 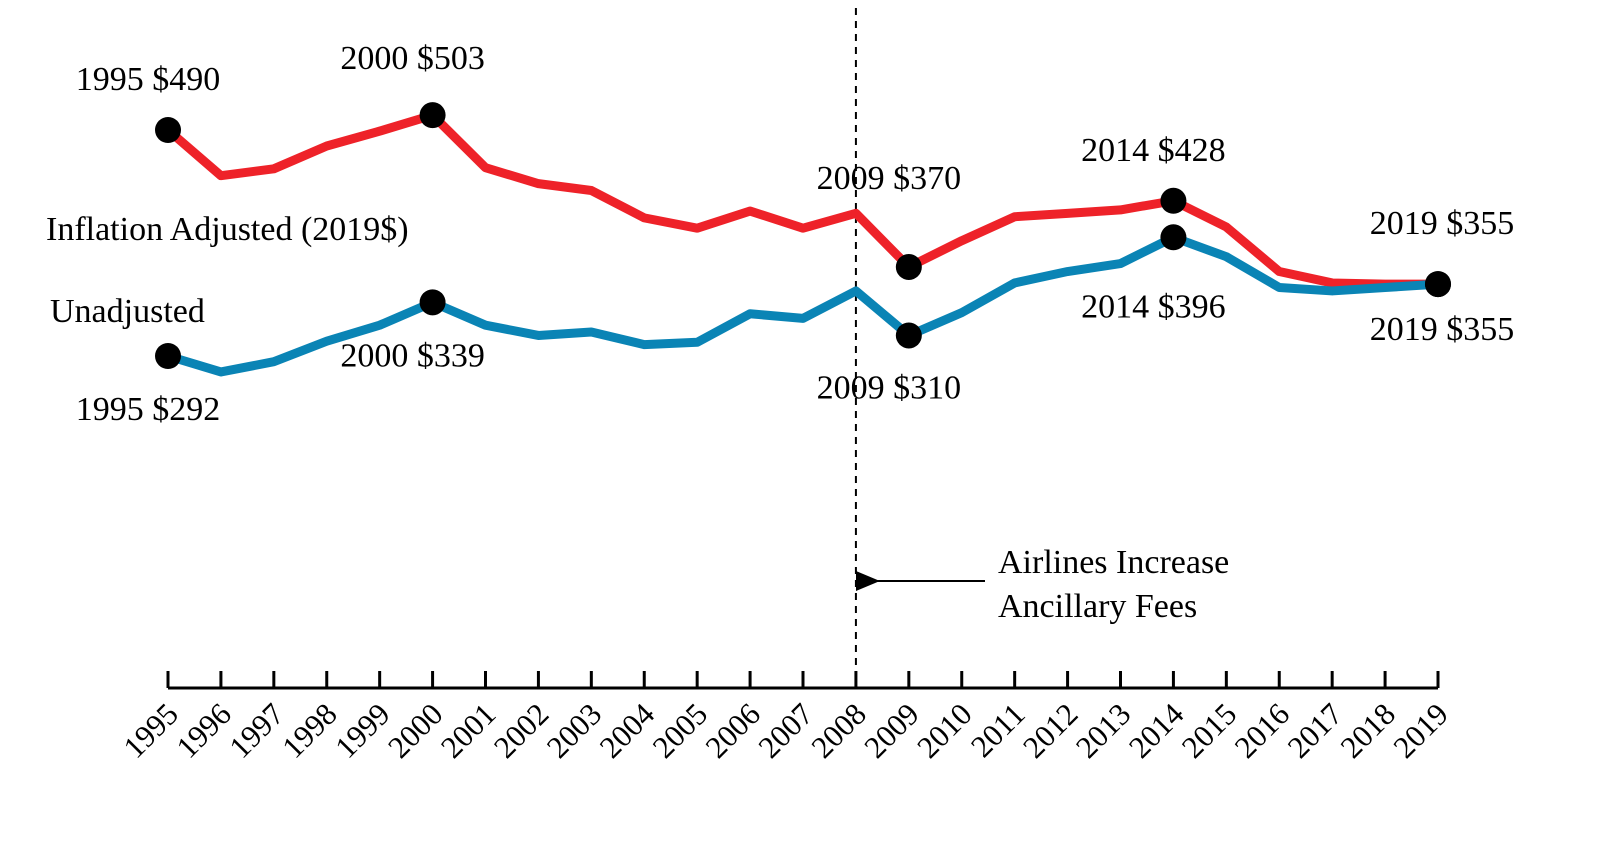 I want to click on marker-unadjusted-2014, so click(x=1173, y=237).